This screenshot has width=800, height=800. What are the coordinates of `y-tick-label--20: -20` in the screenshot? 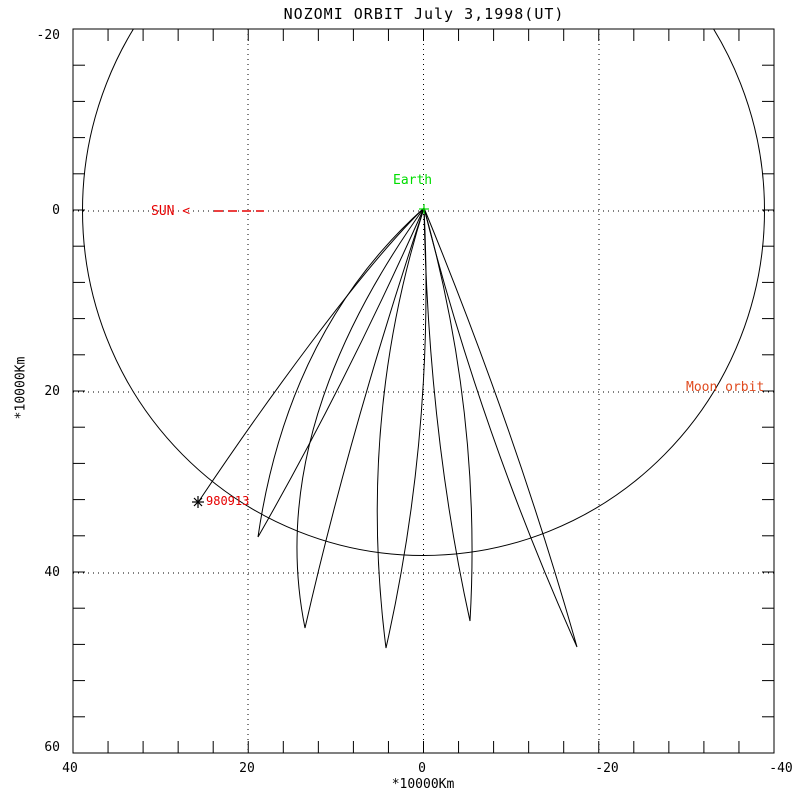 It's located at (48, 35).